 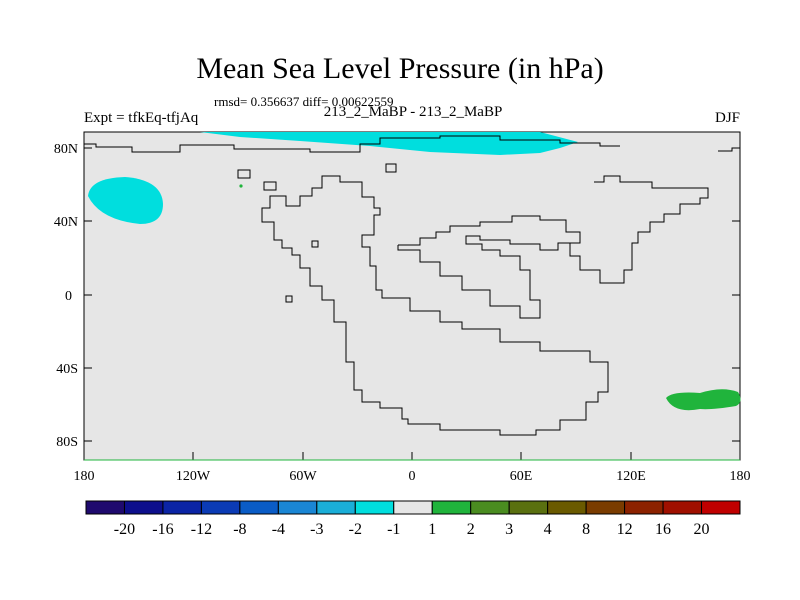 What do you see at coordinates (355, 529) in the screenshot?
I see `colorbar-label: -2` at bounding box center [355, 529].